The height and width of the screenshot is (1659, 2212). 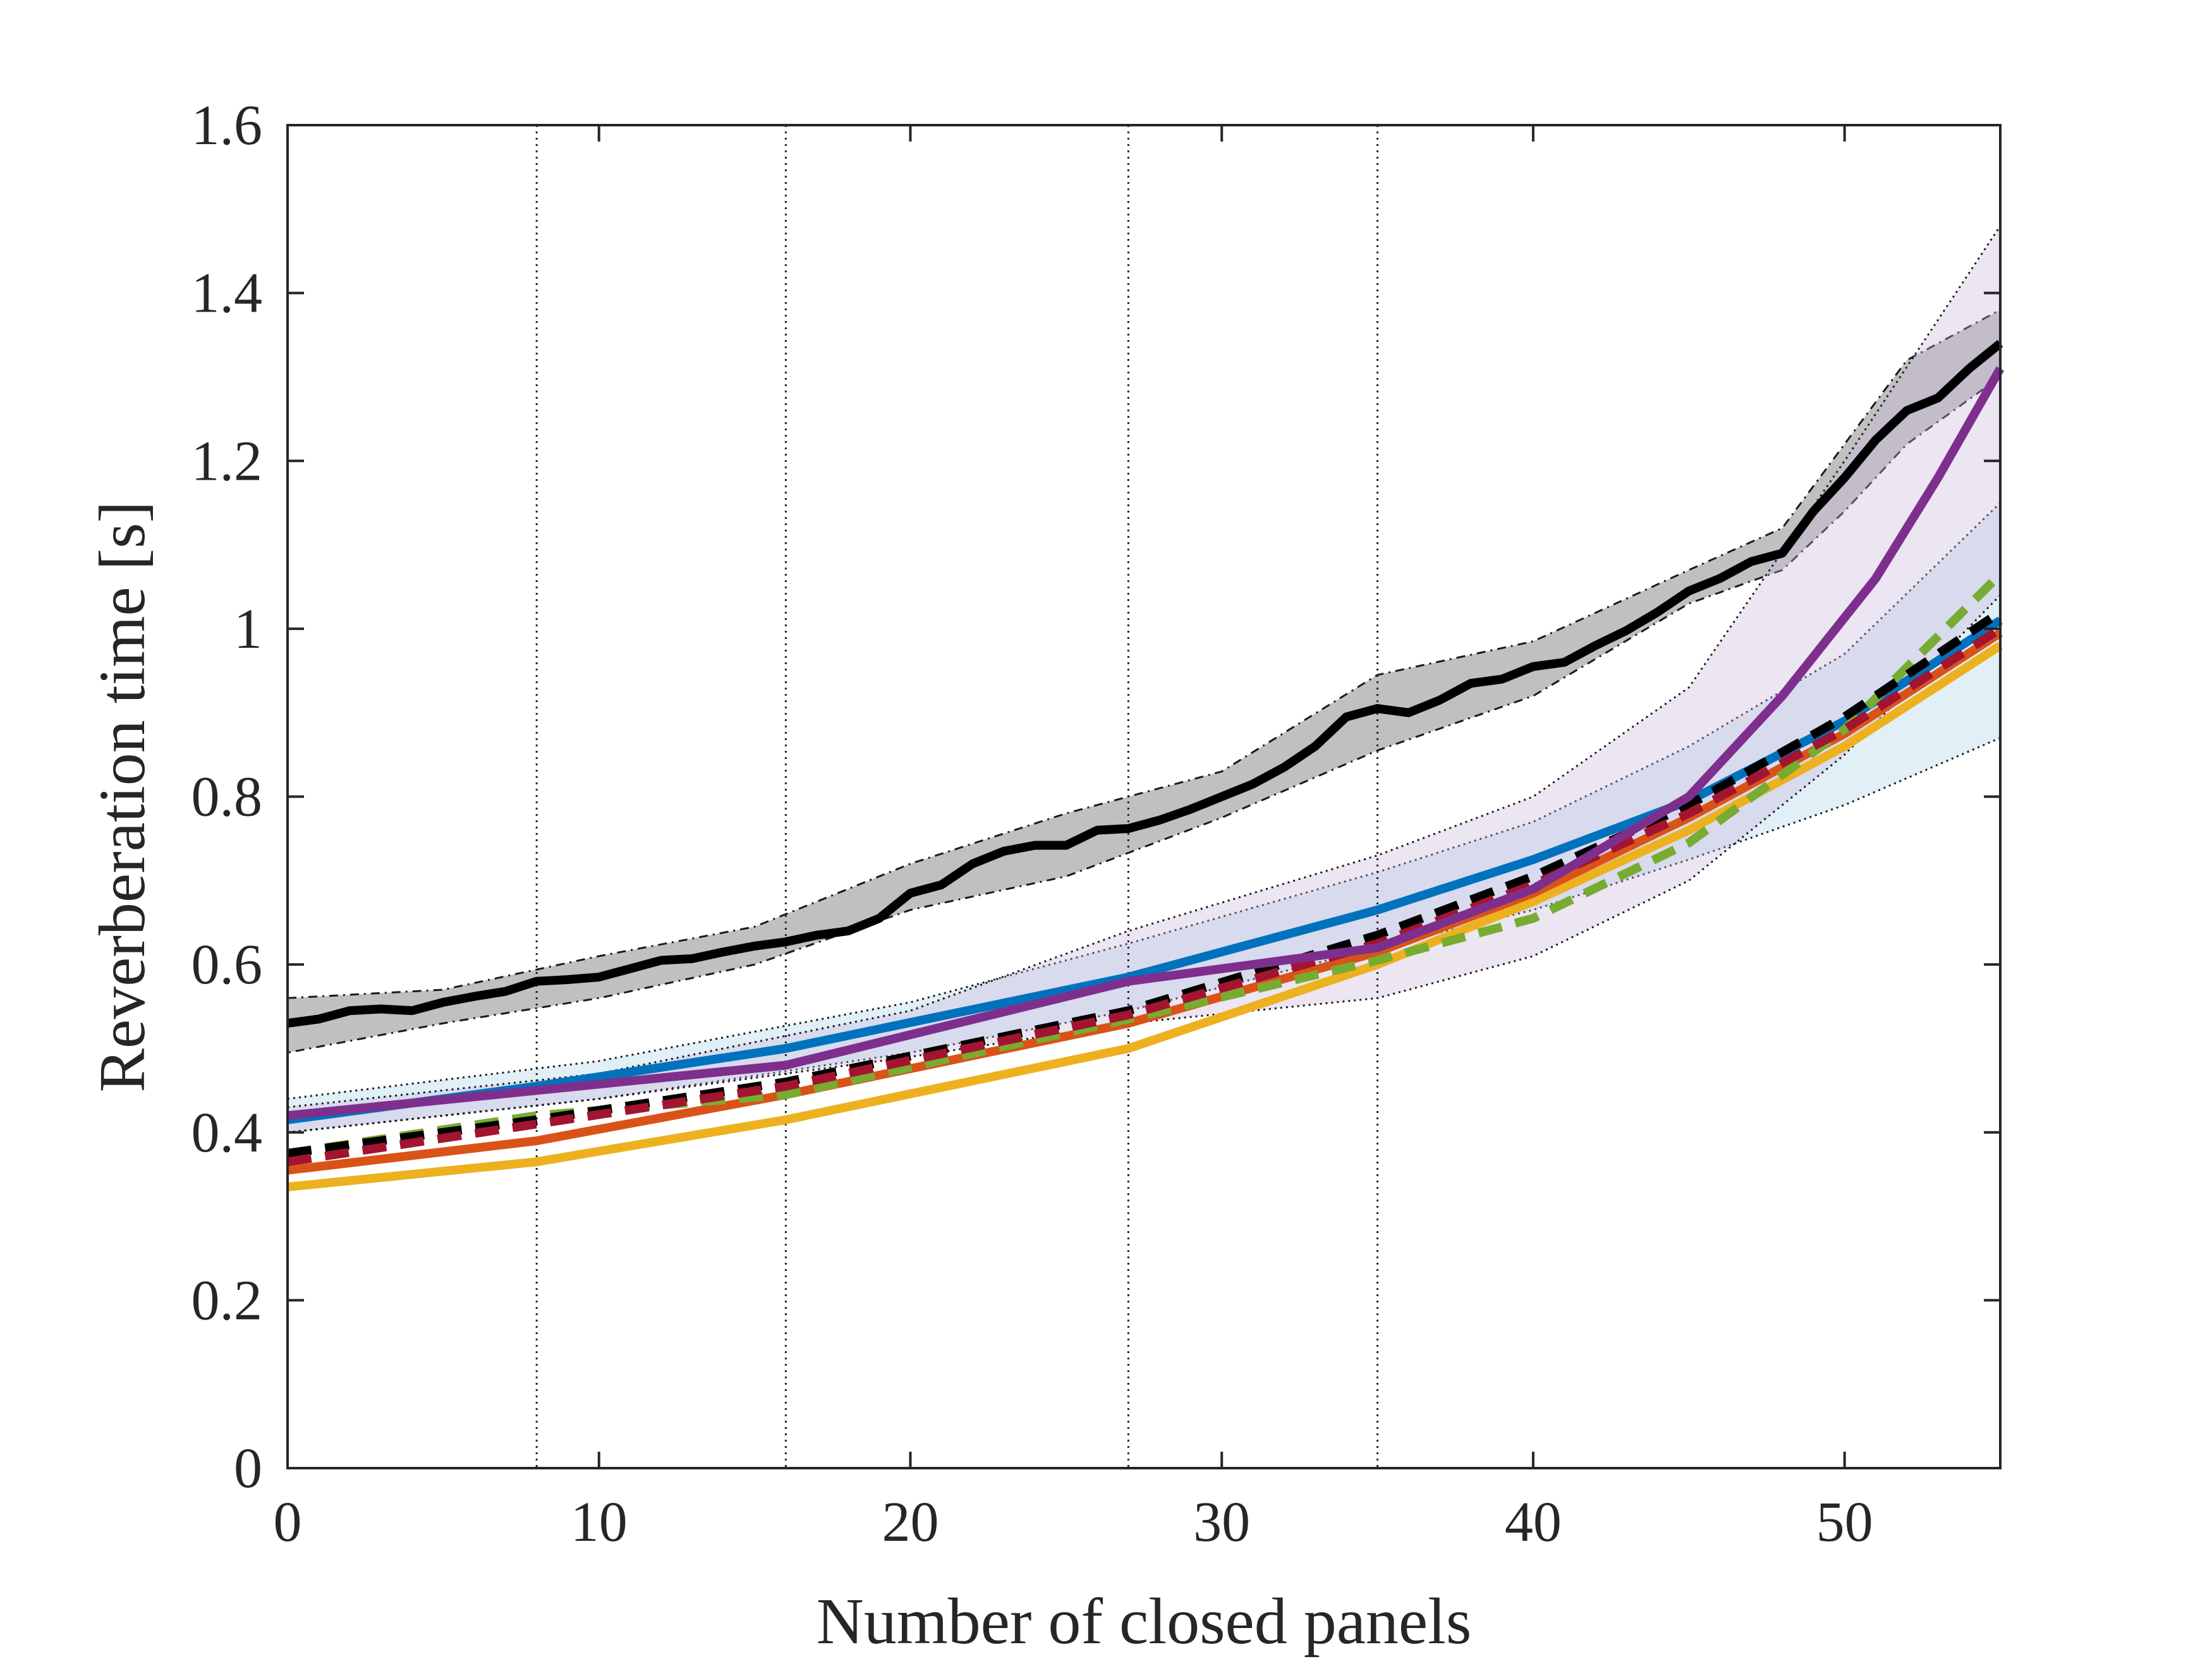 What do you see at coordinates (248, 1468) in the screenshot?
I see `y-tick-label: 0` at bounding box center [248, 1468].